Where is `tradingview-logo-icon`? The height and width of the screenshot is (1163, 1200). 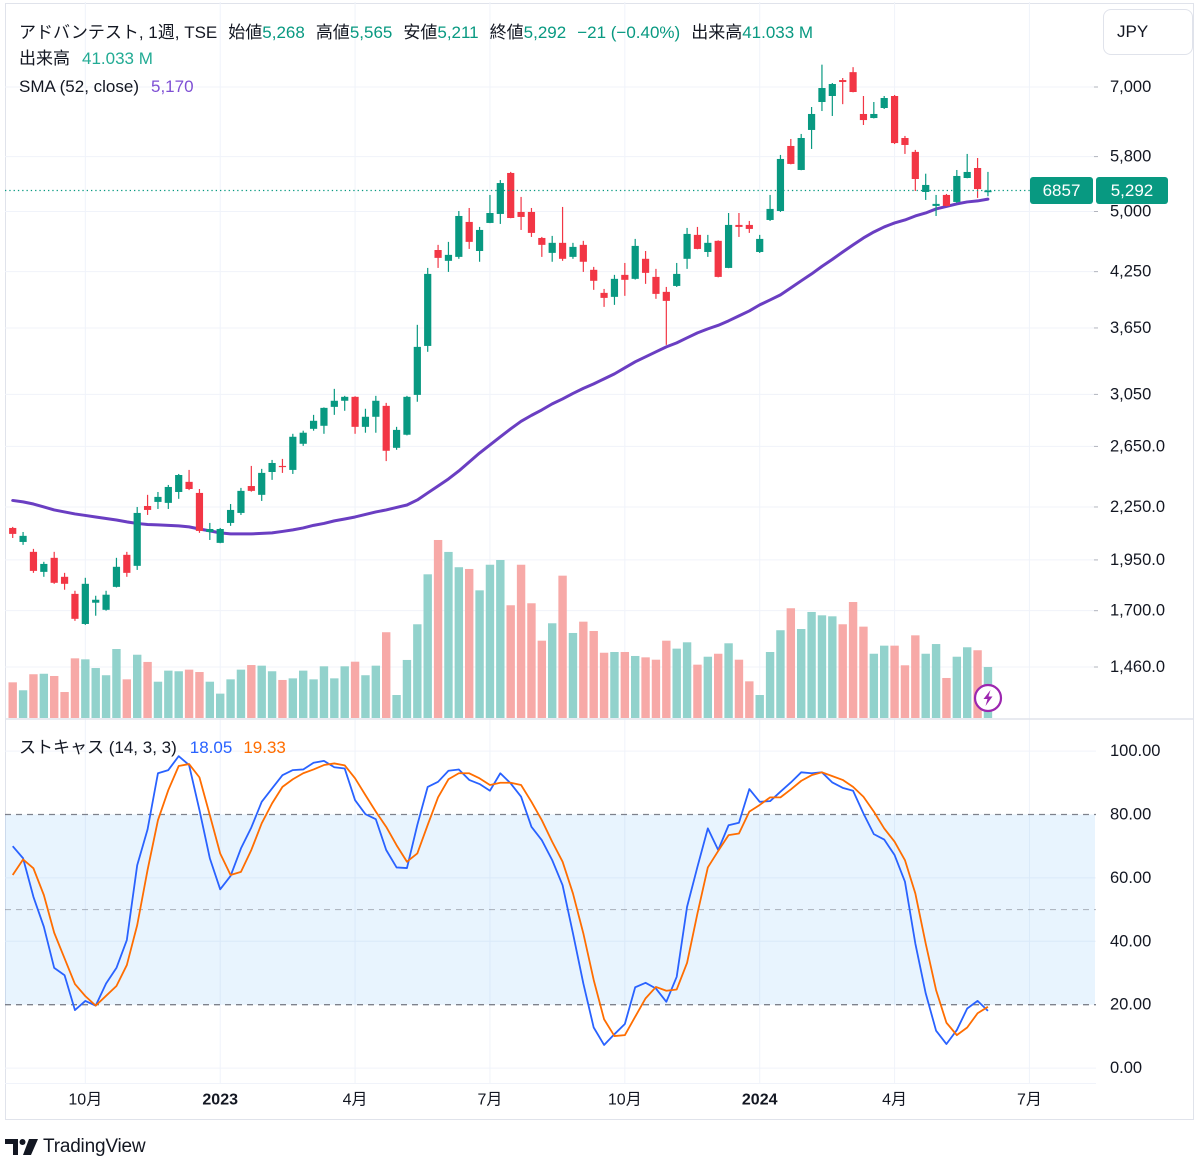 tradingview-logo-icon is located at coordinates (21, 1147).